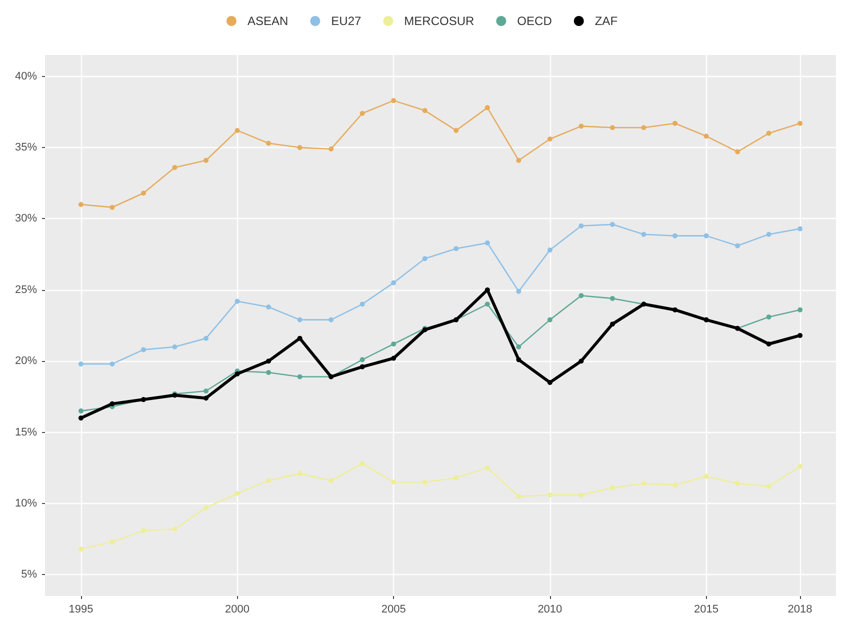 The width and height of the screenshot is (844, 618). Describe the element at coordinates (237, 610) in the screenshot. I see `x-tick-label: 2000` at that location.